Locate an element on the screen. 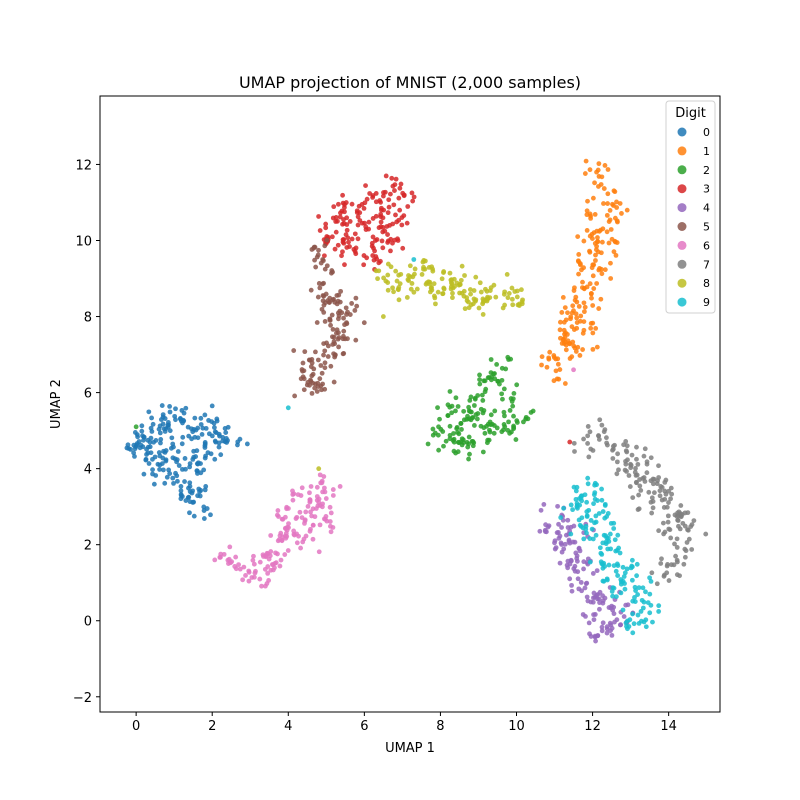 The height and width of the screenshot is (800, 800). y-tick-label: 2 is located at coordinates (88, 546).